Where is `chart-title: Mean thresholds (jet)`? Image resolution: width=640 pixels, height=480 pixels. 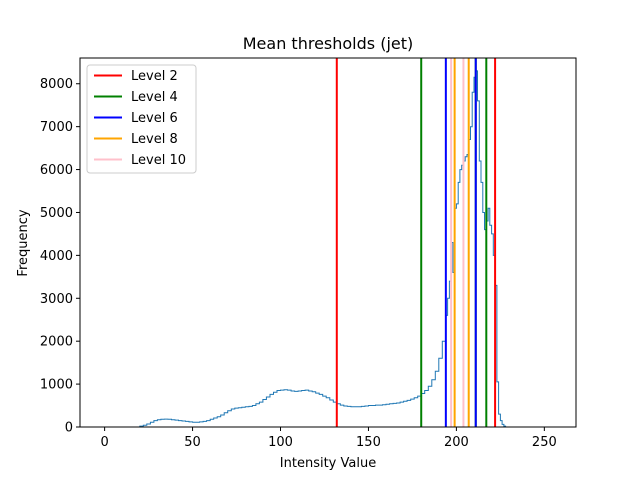
chart-title: Mean thresholds (jet) is located at coordinates (328, 43).